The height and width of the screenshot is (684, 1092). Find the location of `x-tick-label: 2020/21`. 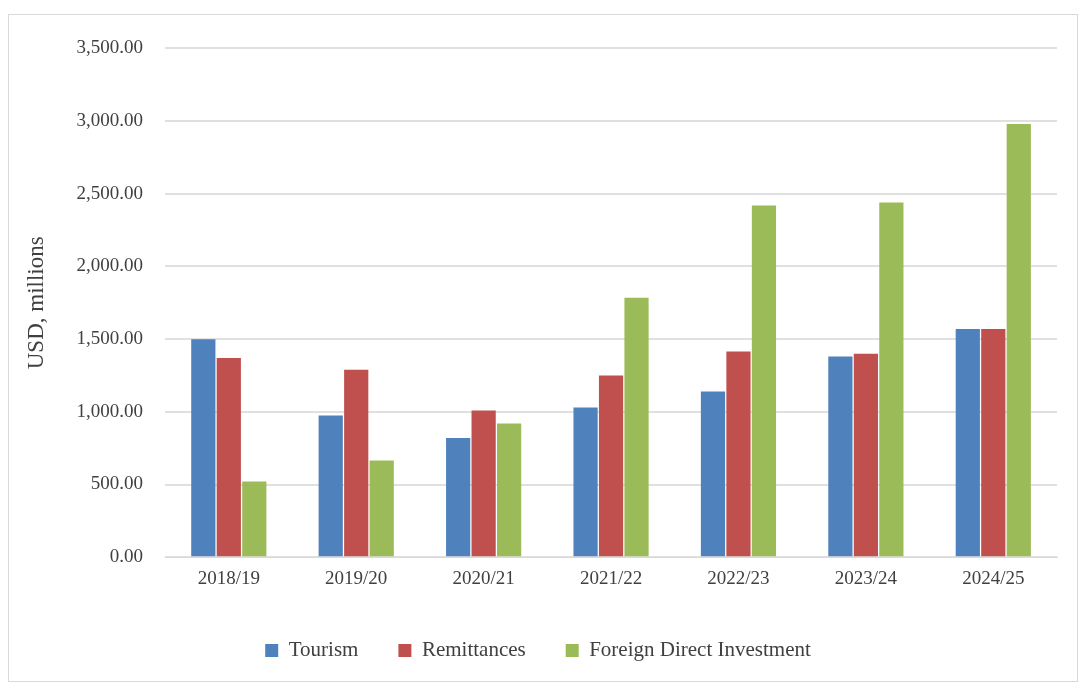

x-tick-label: 2020/21 is located at coordinates (483, 577).